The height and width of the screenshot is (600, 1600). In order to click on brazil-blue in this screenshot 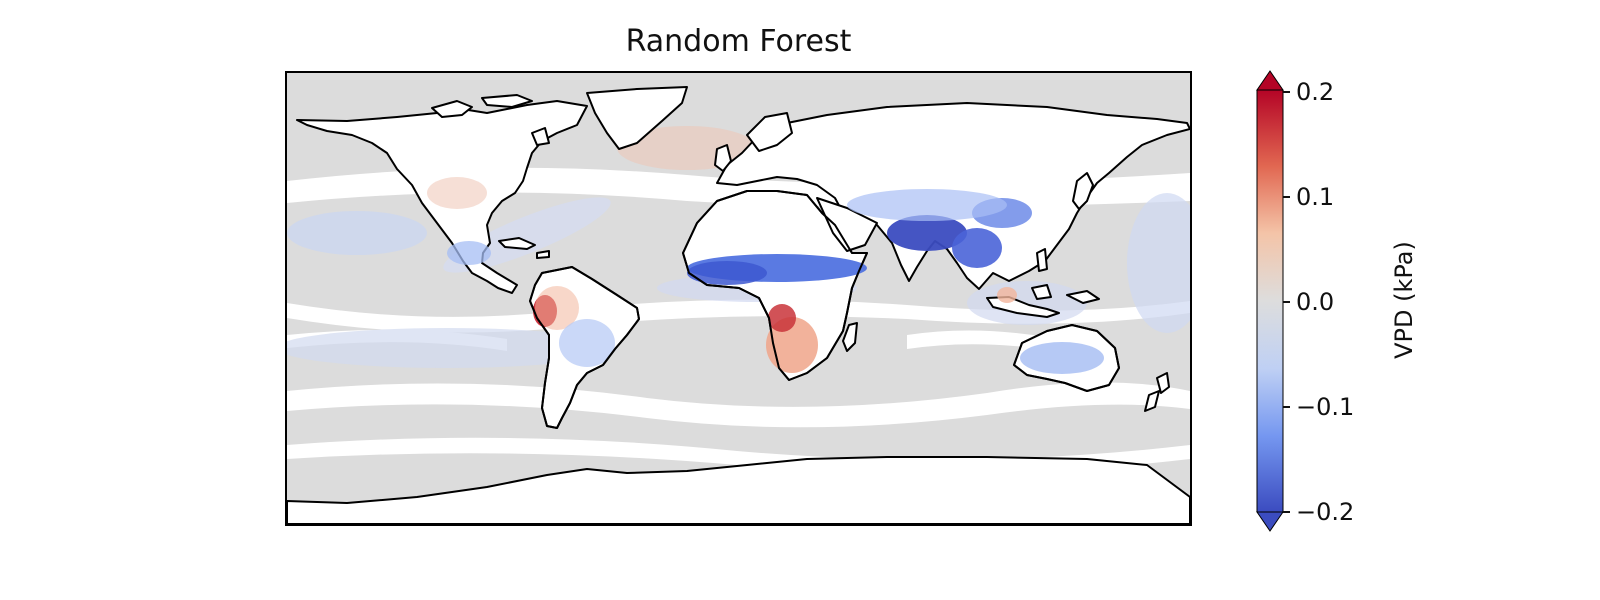, I will do `click(587, 343)`.